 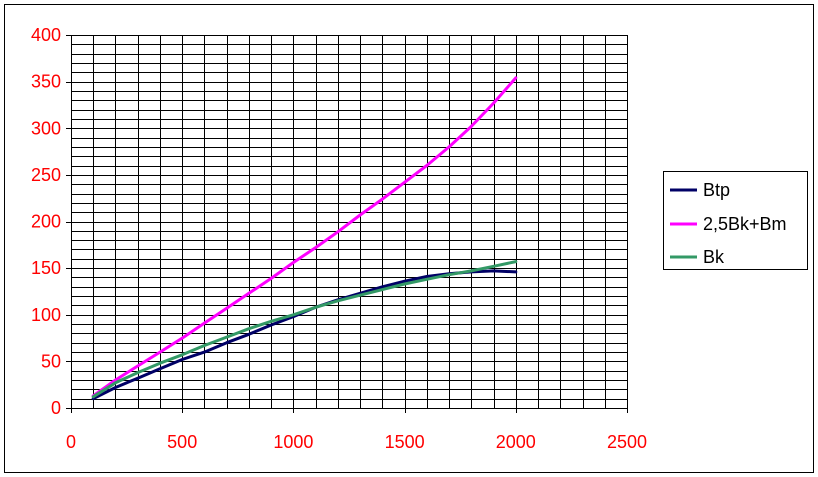 What do you see at coordinates (71, 442) in the screenshot?
I see `x-tick-label: 0` at bounding box center [71, 442].